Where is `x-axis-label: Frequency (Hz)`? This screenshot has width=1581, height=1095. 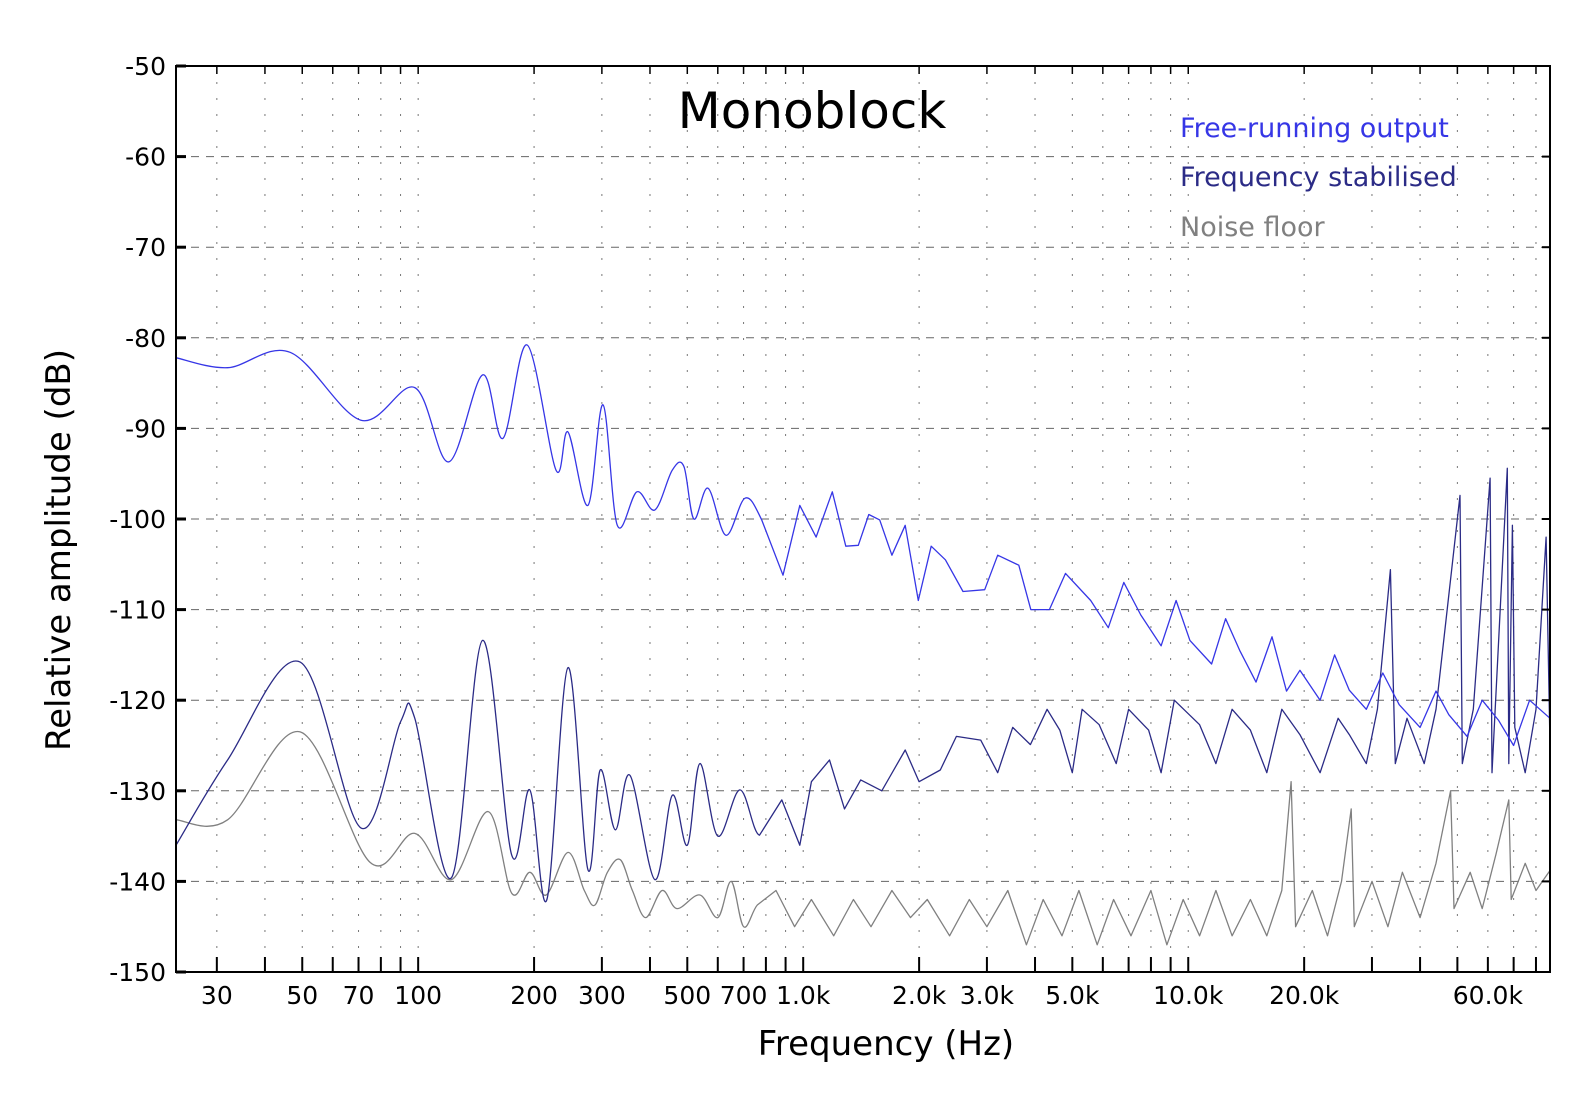
x-axis-label: Frequency (Hz) is located at coordinates (886, 1044).